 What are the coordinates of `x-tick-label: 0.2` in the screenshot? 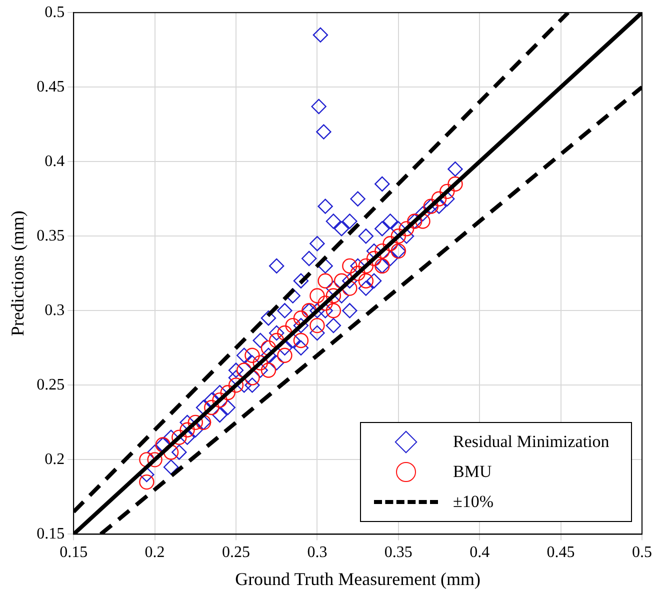 It's located at (154, 553).